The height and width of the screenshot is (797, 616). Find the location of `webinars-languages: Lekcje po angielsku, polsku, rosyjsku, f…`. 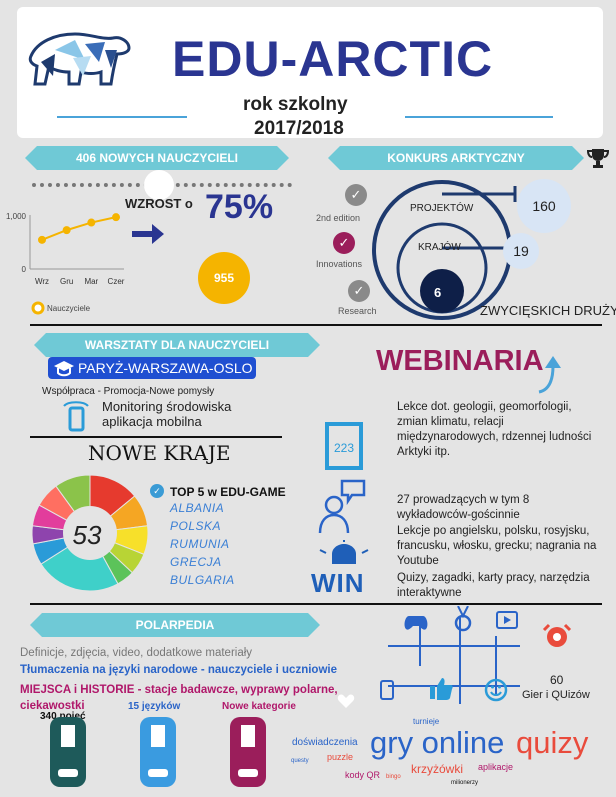

webinars-languages: Lekcje po angielsku, polsku, rosyjsku, f… is located at coordinates (497, 546).